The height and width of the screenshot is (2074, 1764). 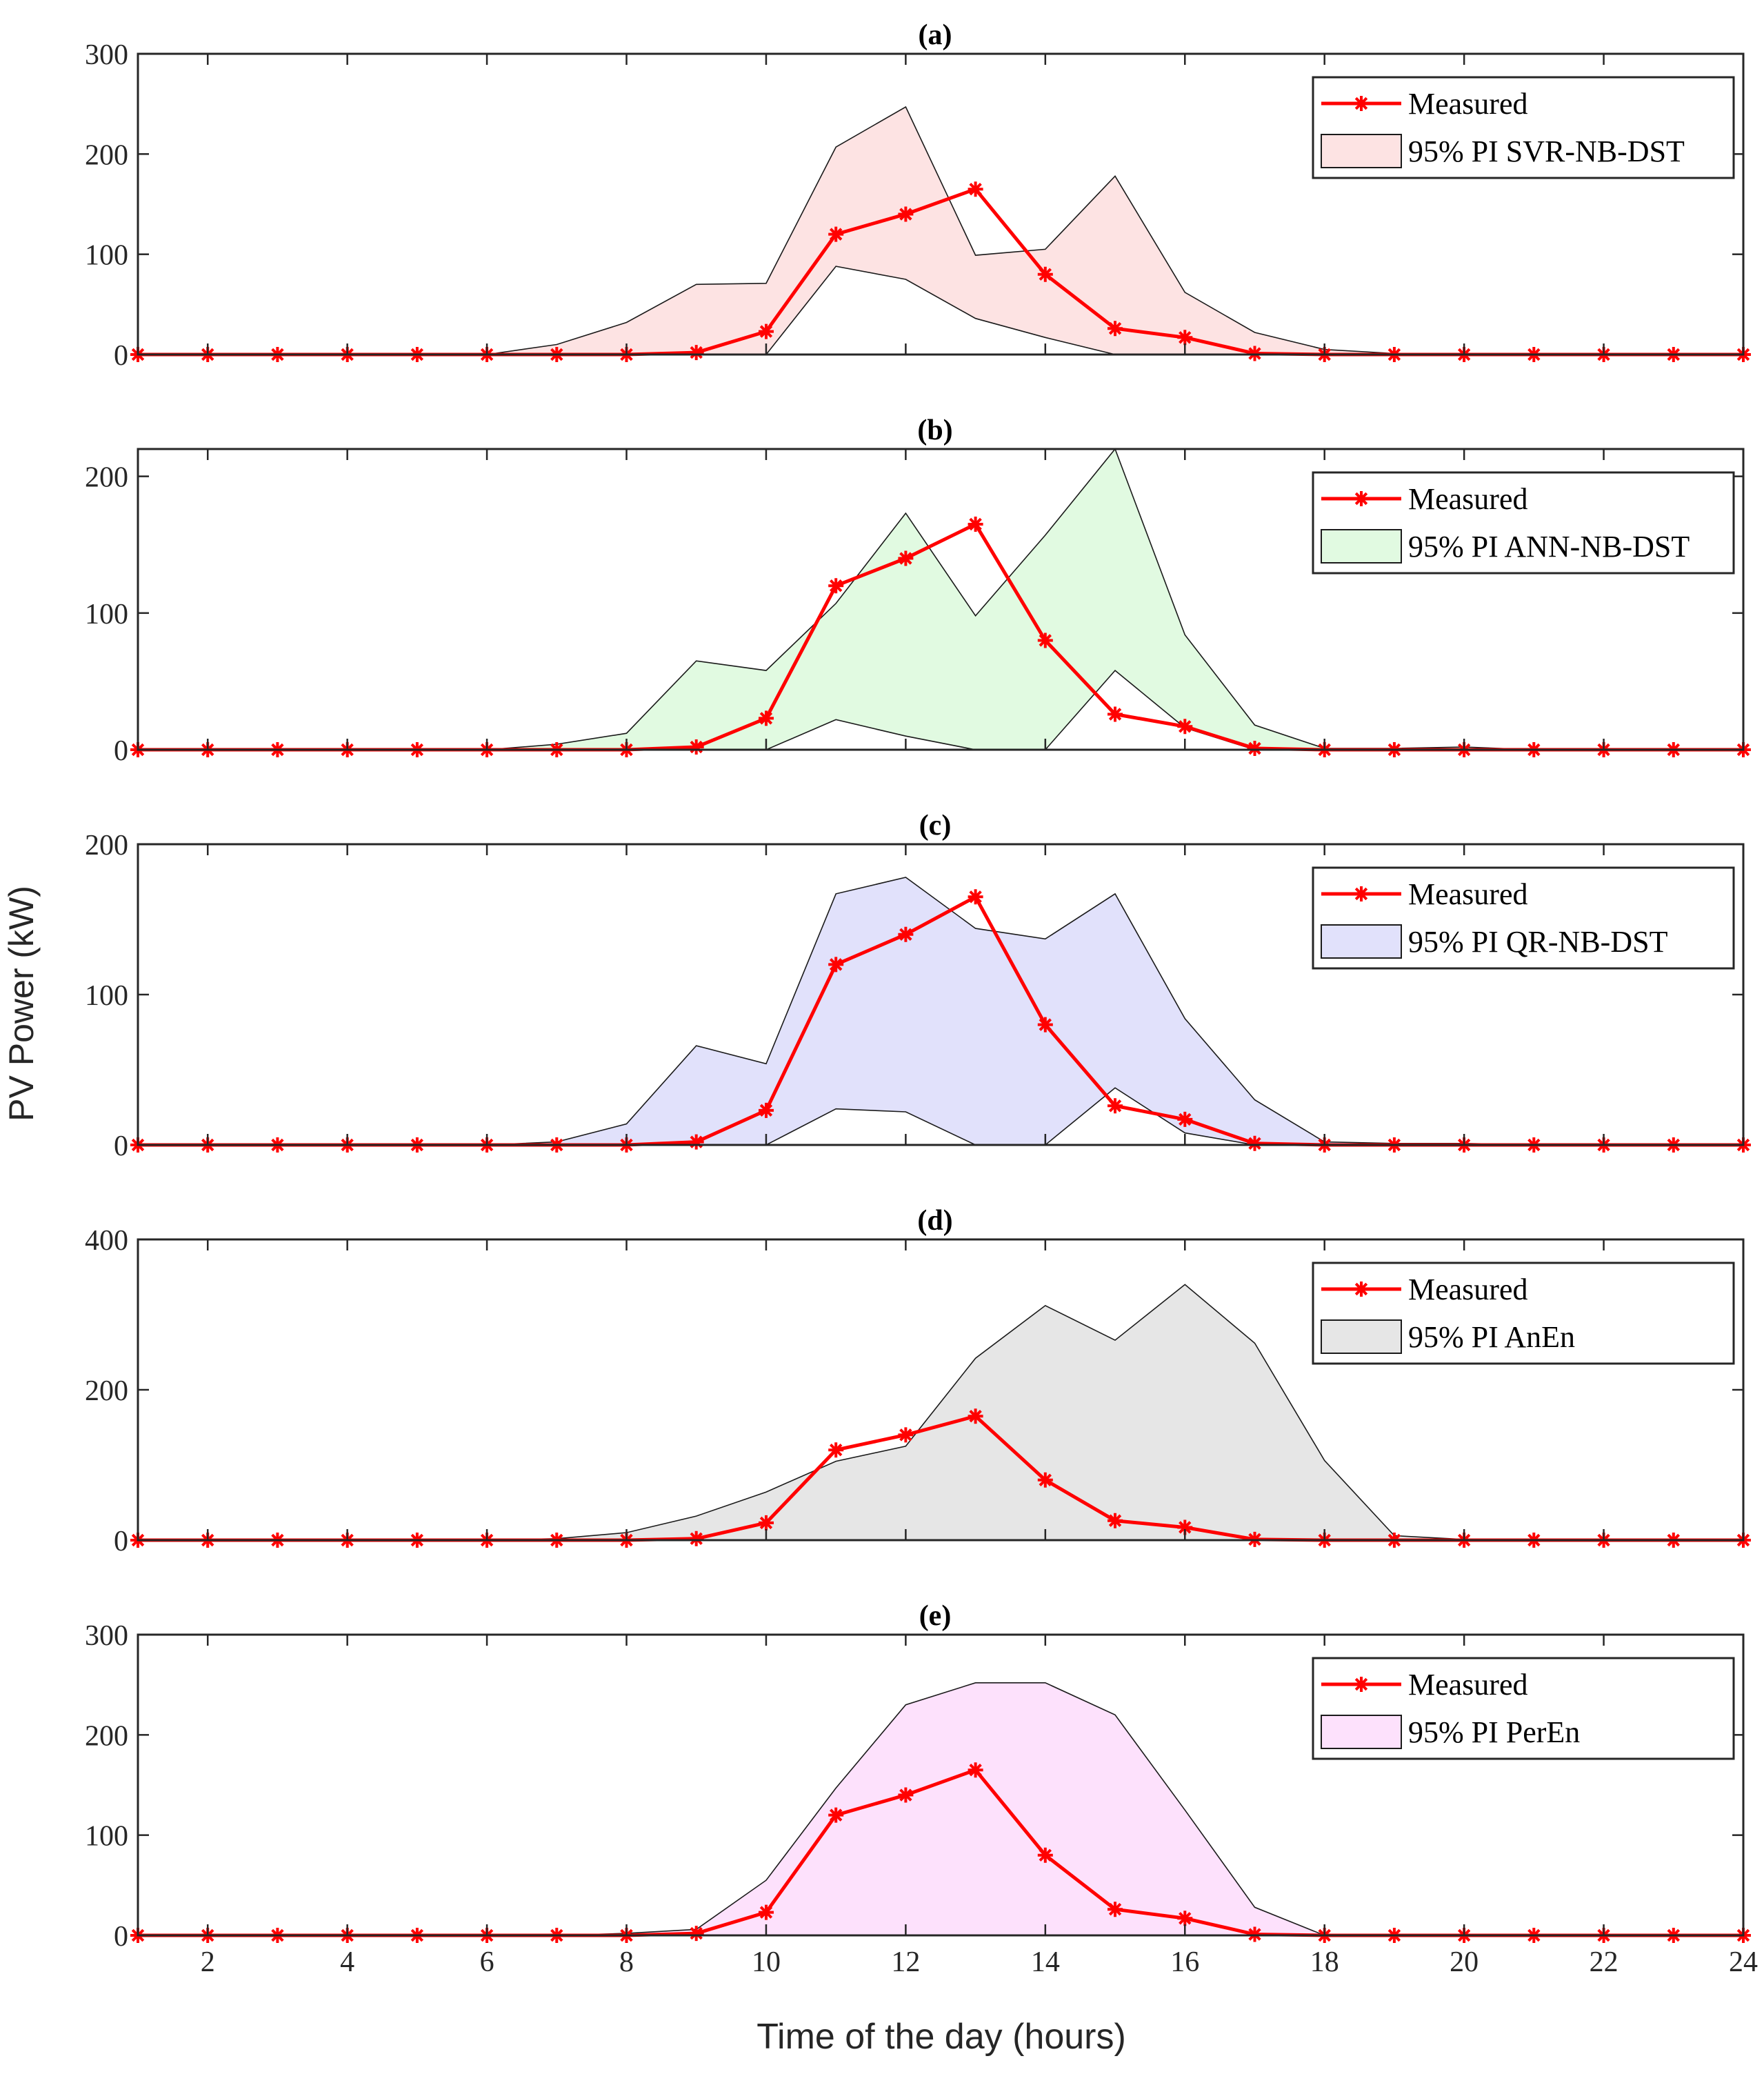 What do you see at coordinates (1604, 1962) in the screenshot?
I see `x-tick-label: 22` at bounding box center [1604, 1962].